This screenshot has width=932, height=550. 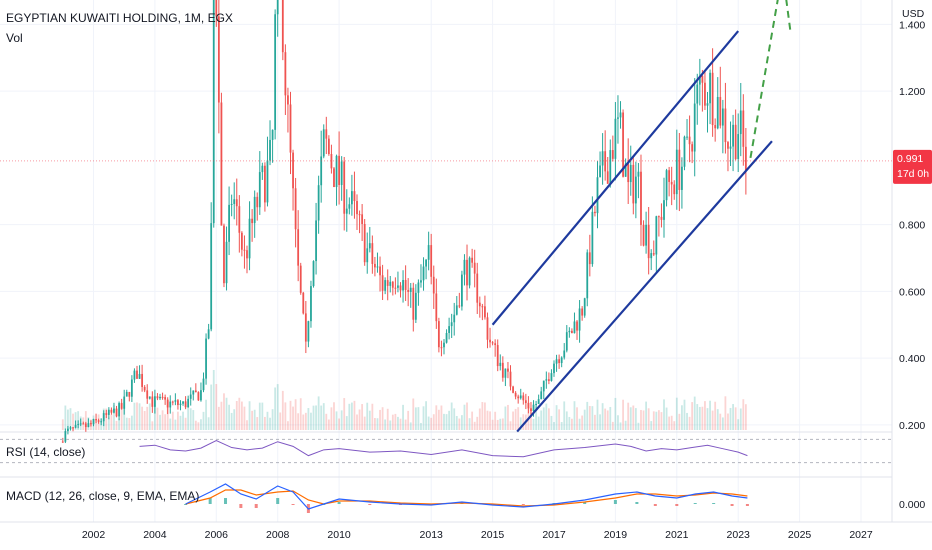 I want to click on time-tick-label: 2010, so click(x=339, y=535).